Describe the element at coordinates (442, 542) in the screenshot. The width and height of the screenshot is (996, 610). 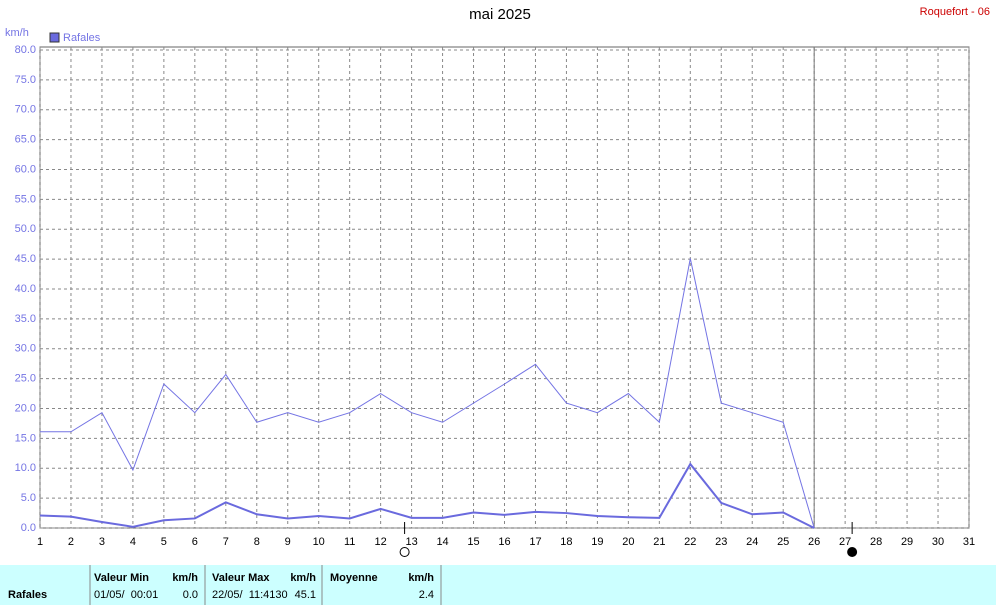
I see `x-tick-label: 14` at that location.